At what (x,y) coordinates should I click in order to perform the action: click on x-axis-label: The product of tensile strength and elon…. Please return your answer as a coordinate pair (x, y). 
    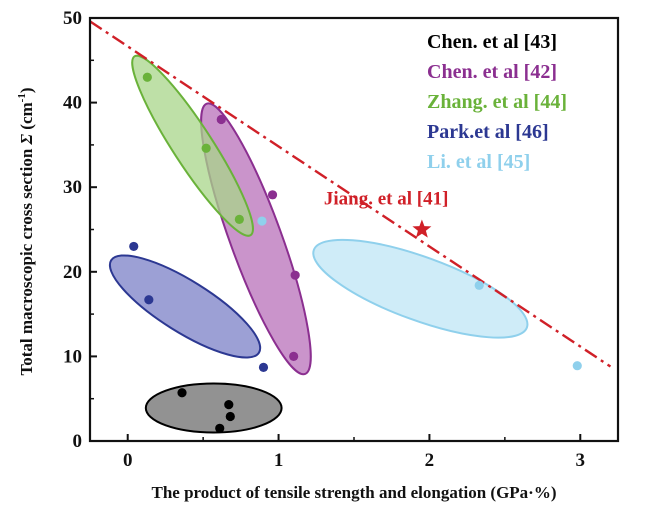
    Looking at the image, I should click on (353, 492).